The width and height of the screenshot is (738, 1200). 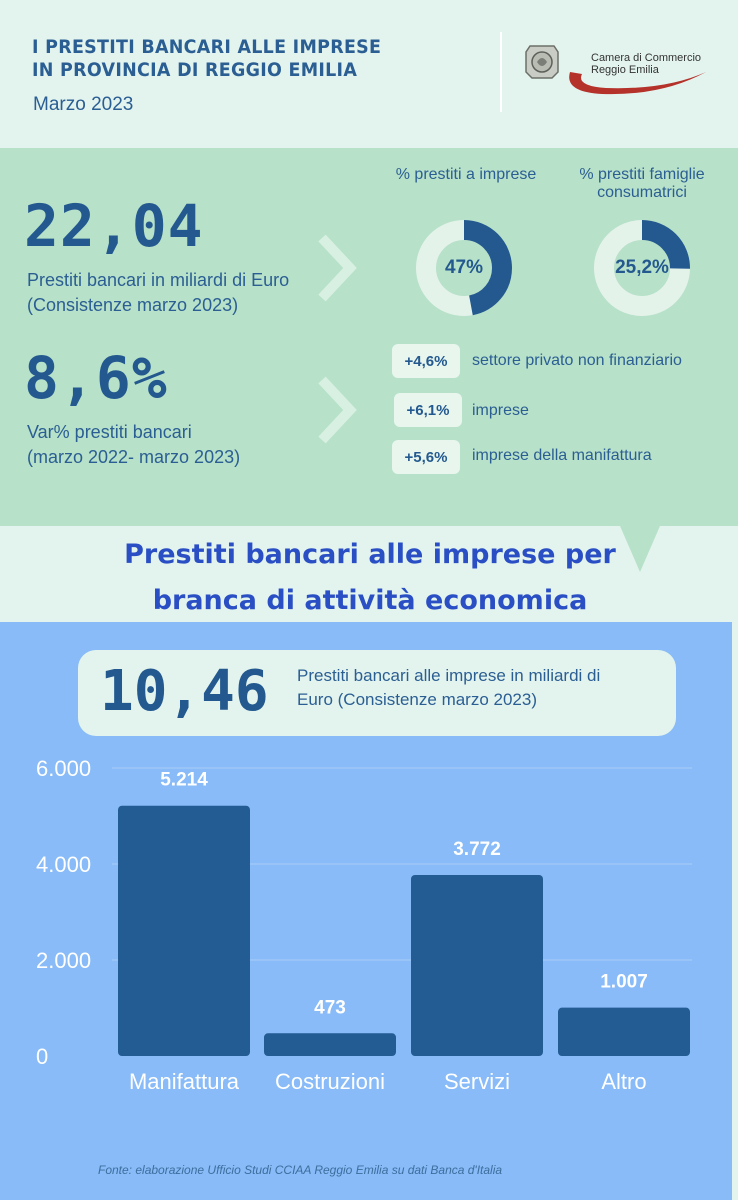 What do you see at coordinates (370, 554) in the screenshot?
I see `section-title-line-1: Prestiti bancari alle imprese per` at bounding box center [370, 554].